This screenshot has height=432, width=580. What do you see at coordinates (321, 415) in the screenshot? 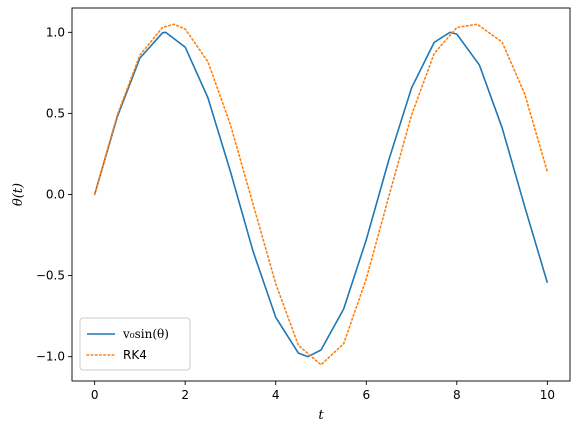
I see `x-axis-label: t` at bounding box center [321, 415].